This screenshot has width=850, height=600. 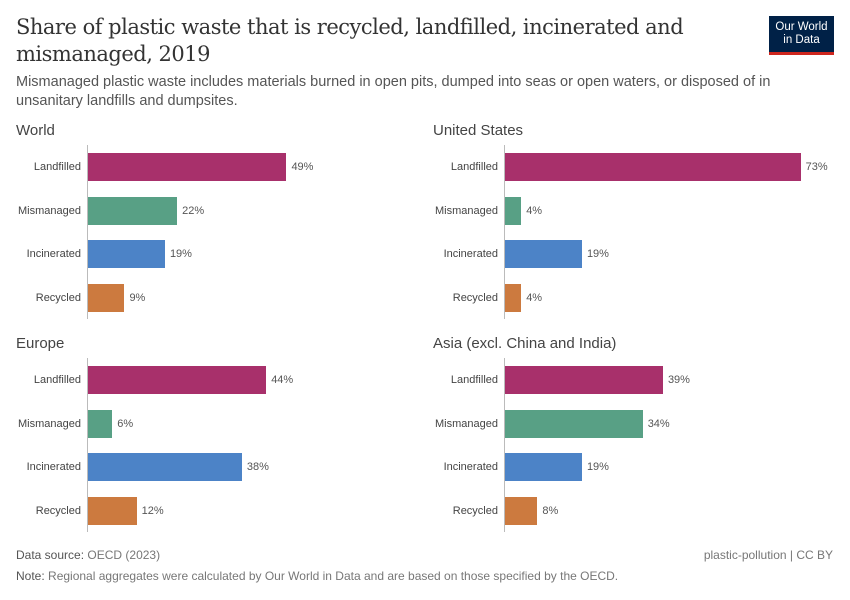 What do you see at coordinates (124, 555) in the screenshot?
I see `source-text: OECD (2023)` at bounding box center [124, 555].